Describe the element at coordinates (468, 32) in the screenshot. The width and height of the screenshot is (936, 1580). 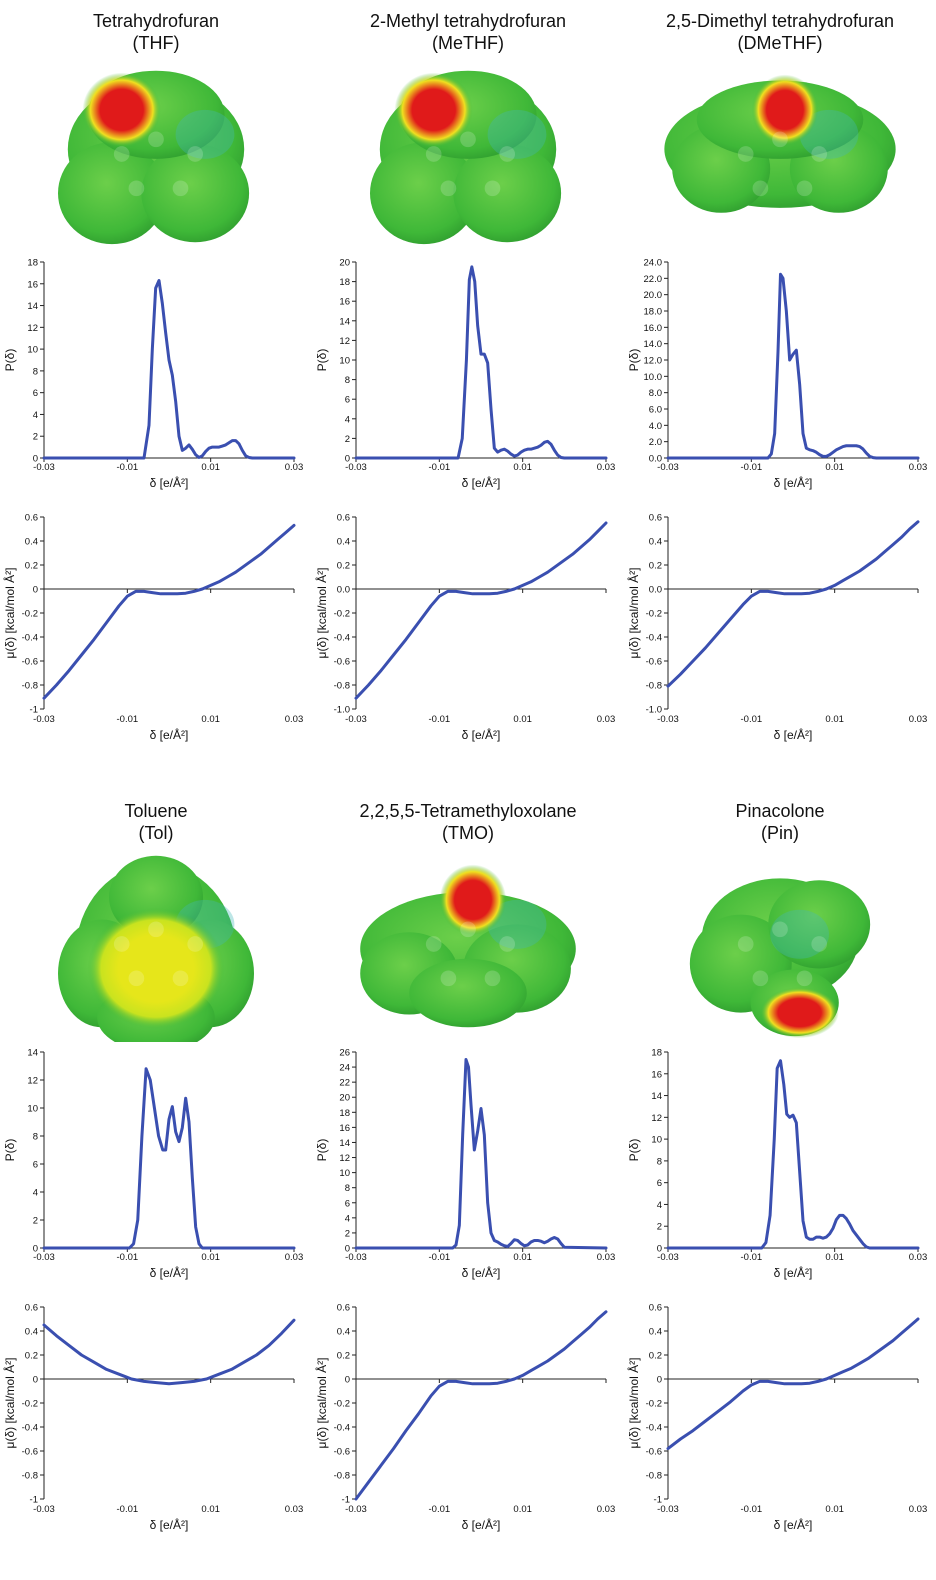
I see `panel-title: 2-Methyl tetrahydrofuran (MeTHF)` at that location.